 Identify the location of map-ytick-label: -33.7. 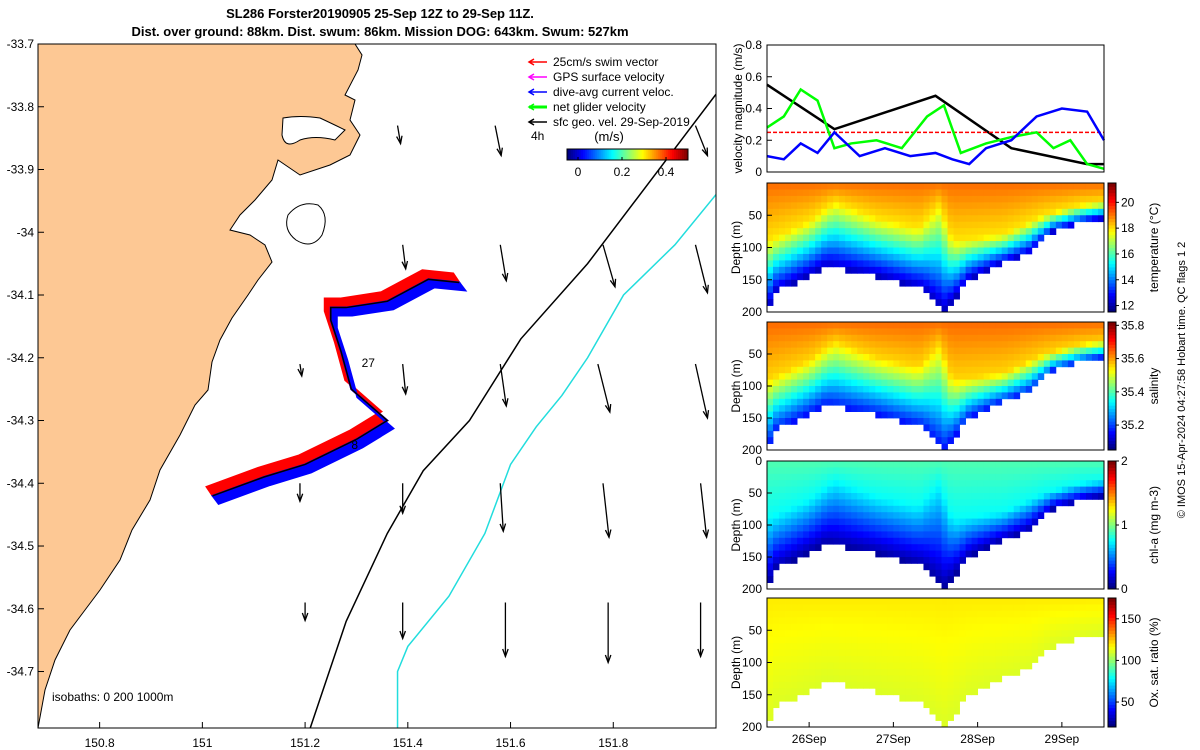
(21, 44).